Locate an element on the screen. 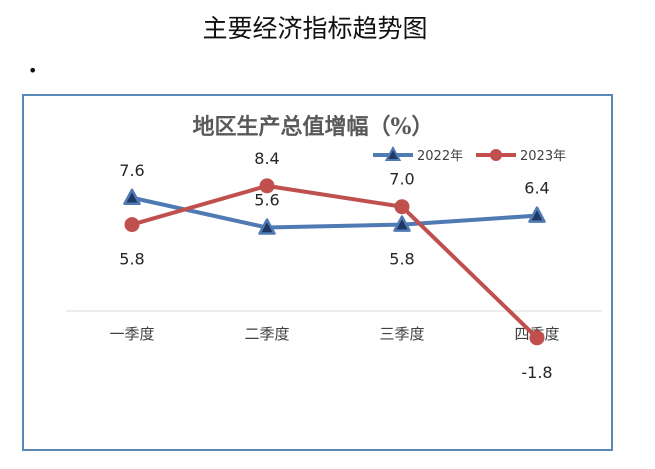  data-label: -1.8 is located at coordinates (536, 372).